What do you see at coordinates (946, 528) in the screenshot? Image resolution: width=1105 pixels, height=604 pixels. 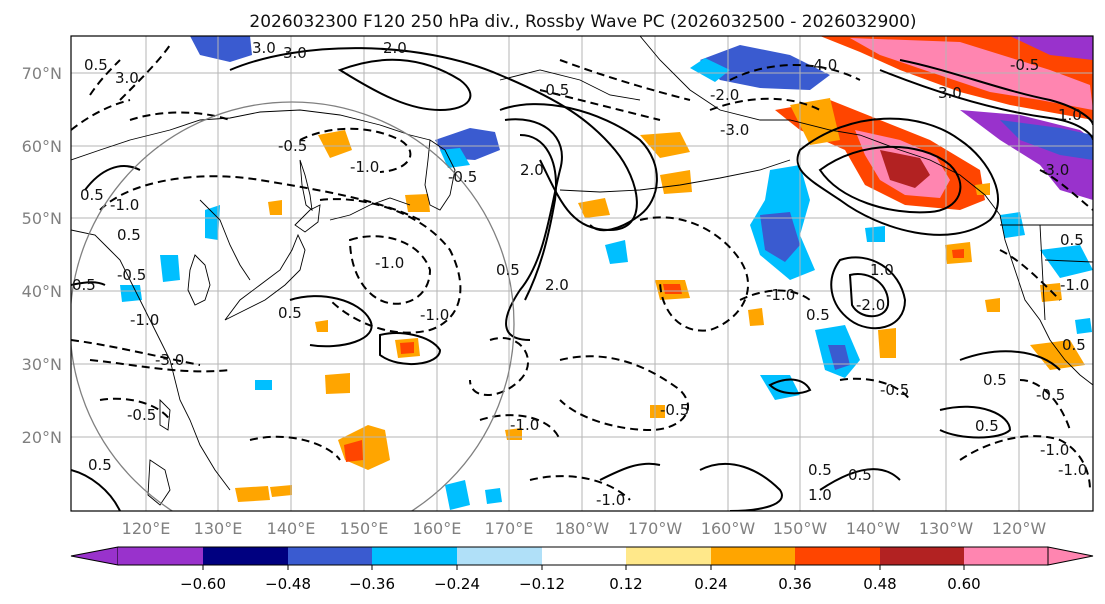 I see `lon-label: 130°W` at bounding box center [946, 528].